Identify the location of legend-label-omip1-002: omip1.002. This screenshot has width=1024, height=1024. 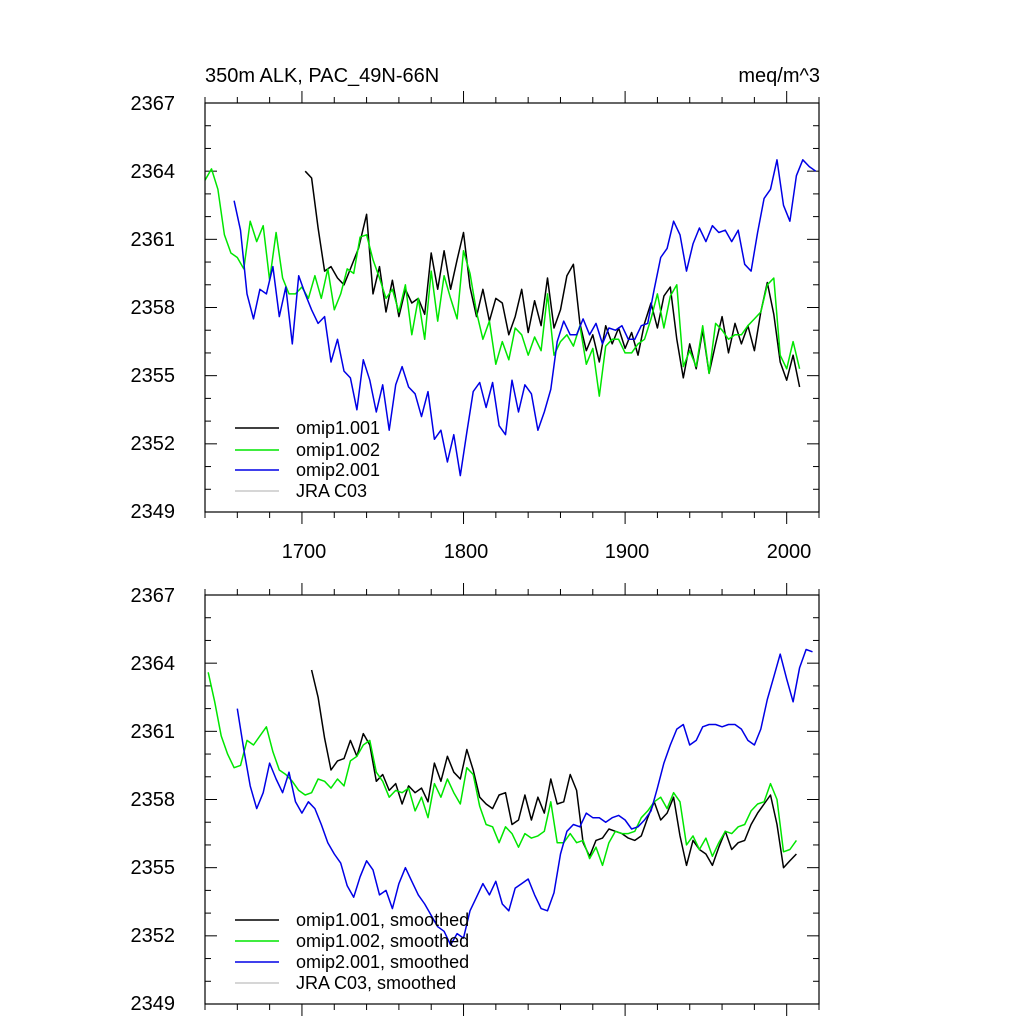
(338, 450).